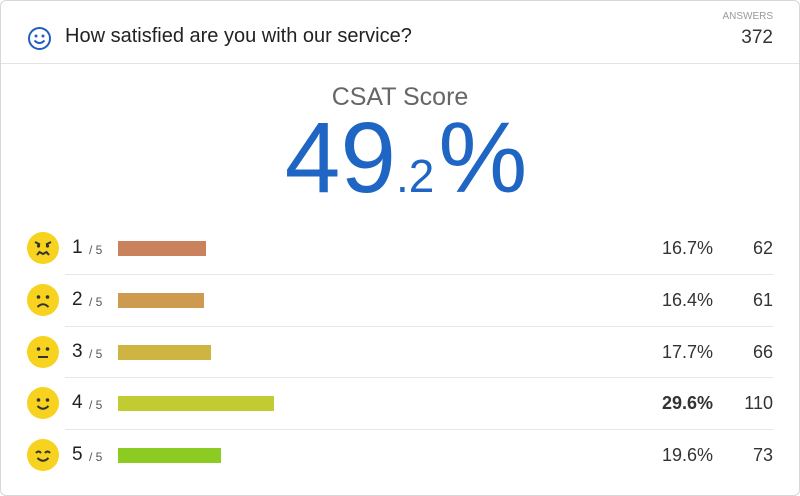 This screenshot has height=496, width=800. What do you see at coordinates (687, 299) in the screenshot?
I see `percent: 16.4%` at bounding box center [687, 299].